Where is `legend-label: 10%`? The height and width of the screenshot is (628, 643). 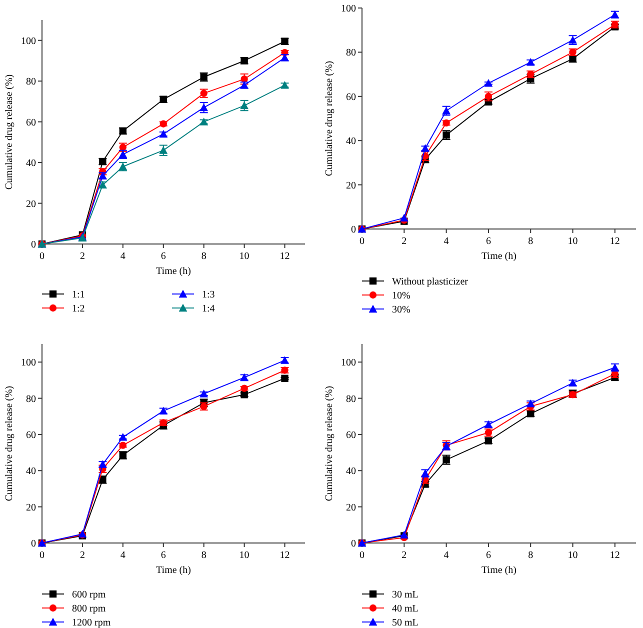
legend-label: 10% is located at coordinates (401, 296).